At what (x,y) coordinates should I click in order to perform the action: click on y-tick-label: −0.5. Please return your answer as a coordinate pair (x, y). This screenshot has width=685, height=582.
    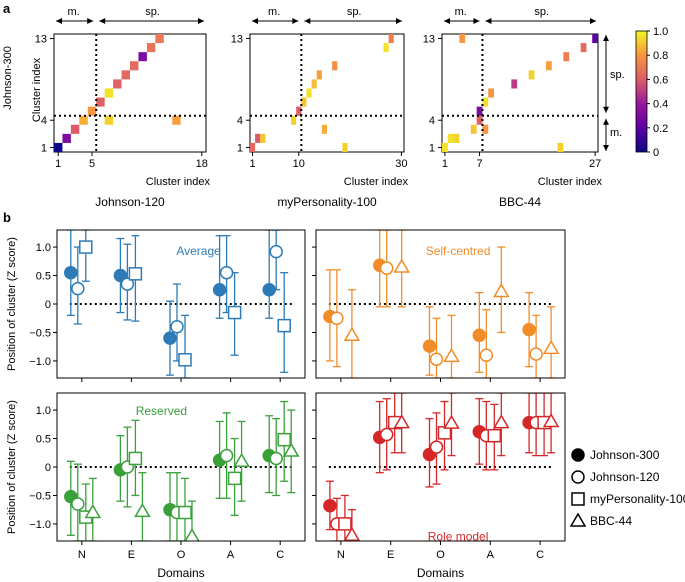
    Looking at the image, I should click on (40, 496).